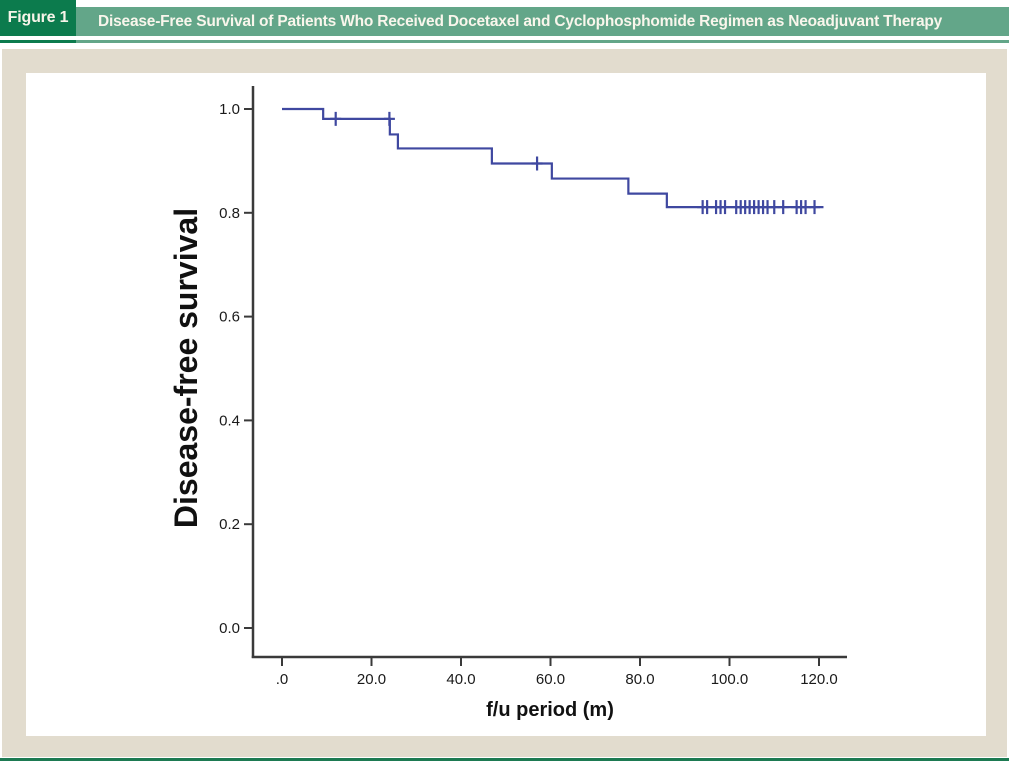 The image size is (1009, 763). I want to click on censor-marks, so click(575, 163).